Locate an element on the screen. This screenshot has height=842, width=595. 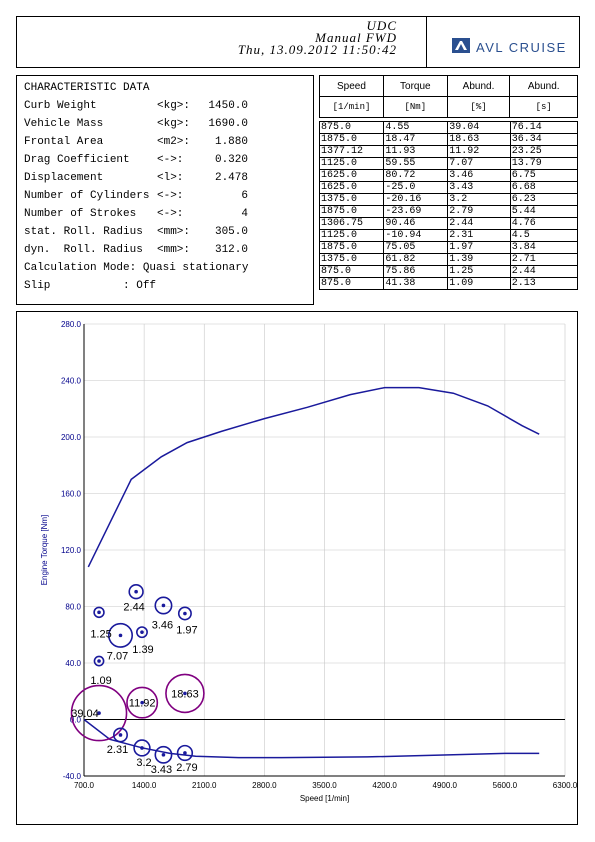
table-row: 1377.12 11.93 11.92 23.25 is located at coordinates (448, 151).